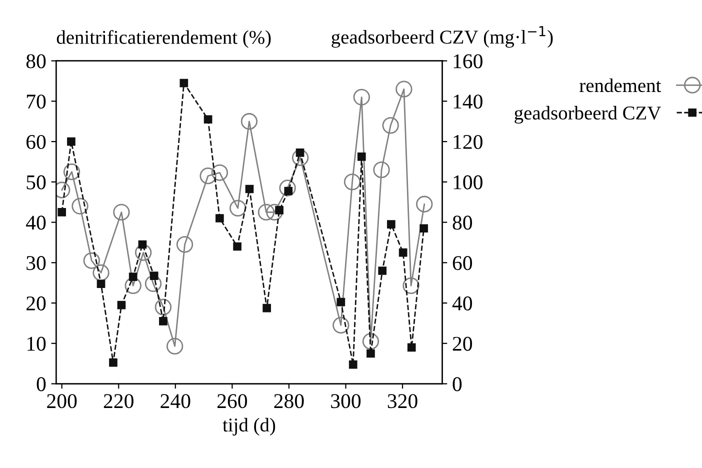 The width and height of the screenshot is (702, 468). Describe the element at coordinates (462, 223) in the screenshot. I see `y2-tick-label: 80` at that location.